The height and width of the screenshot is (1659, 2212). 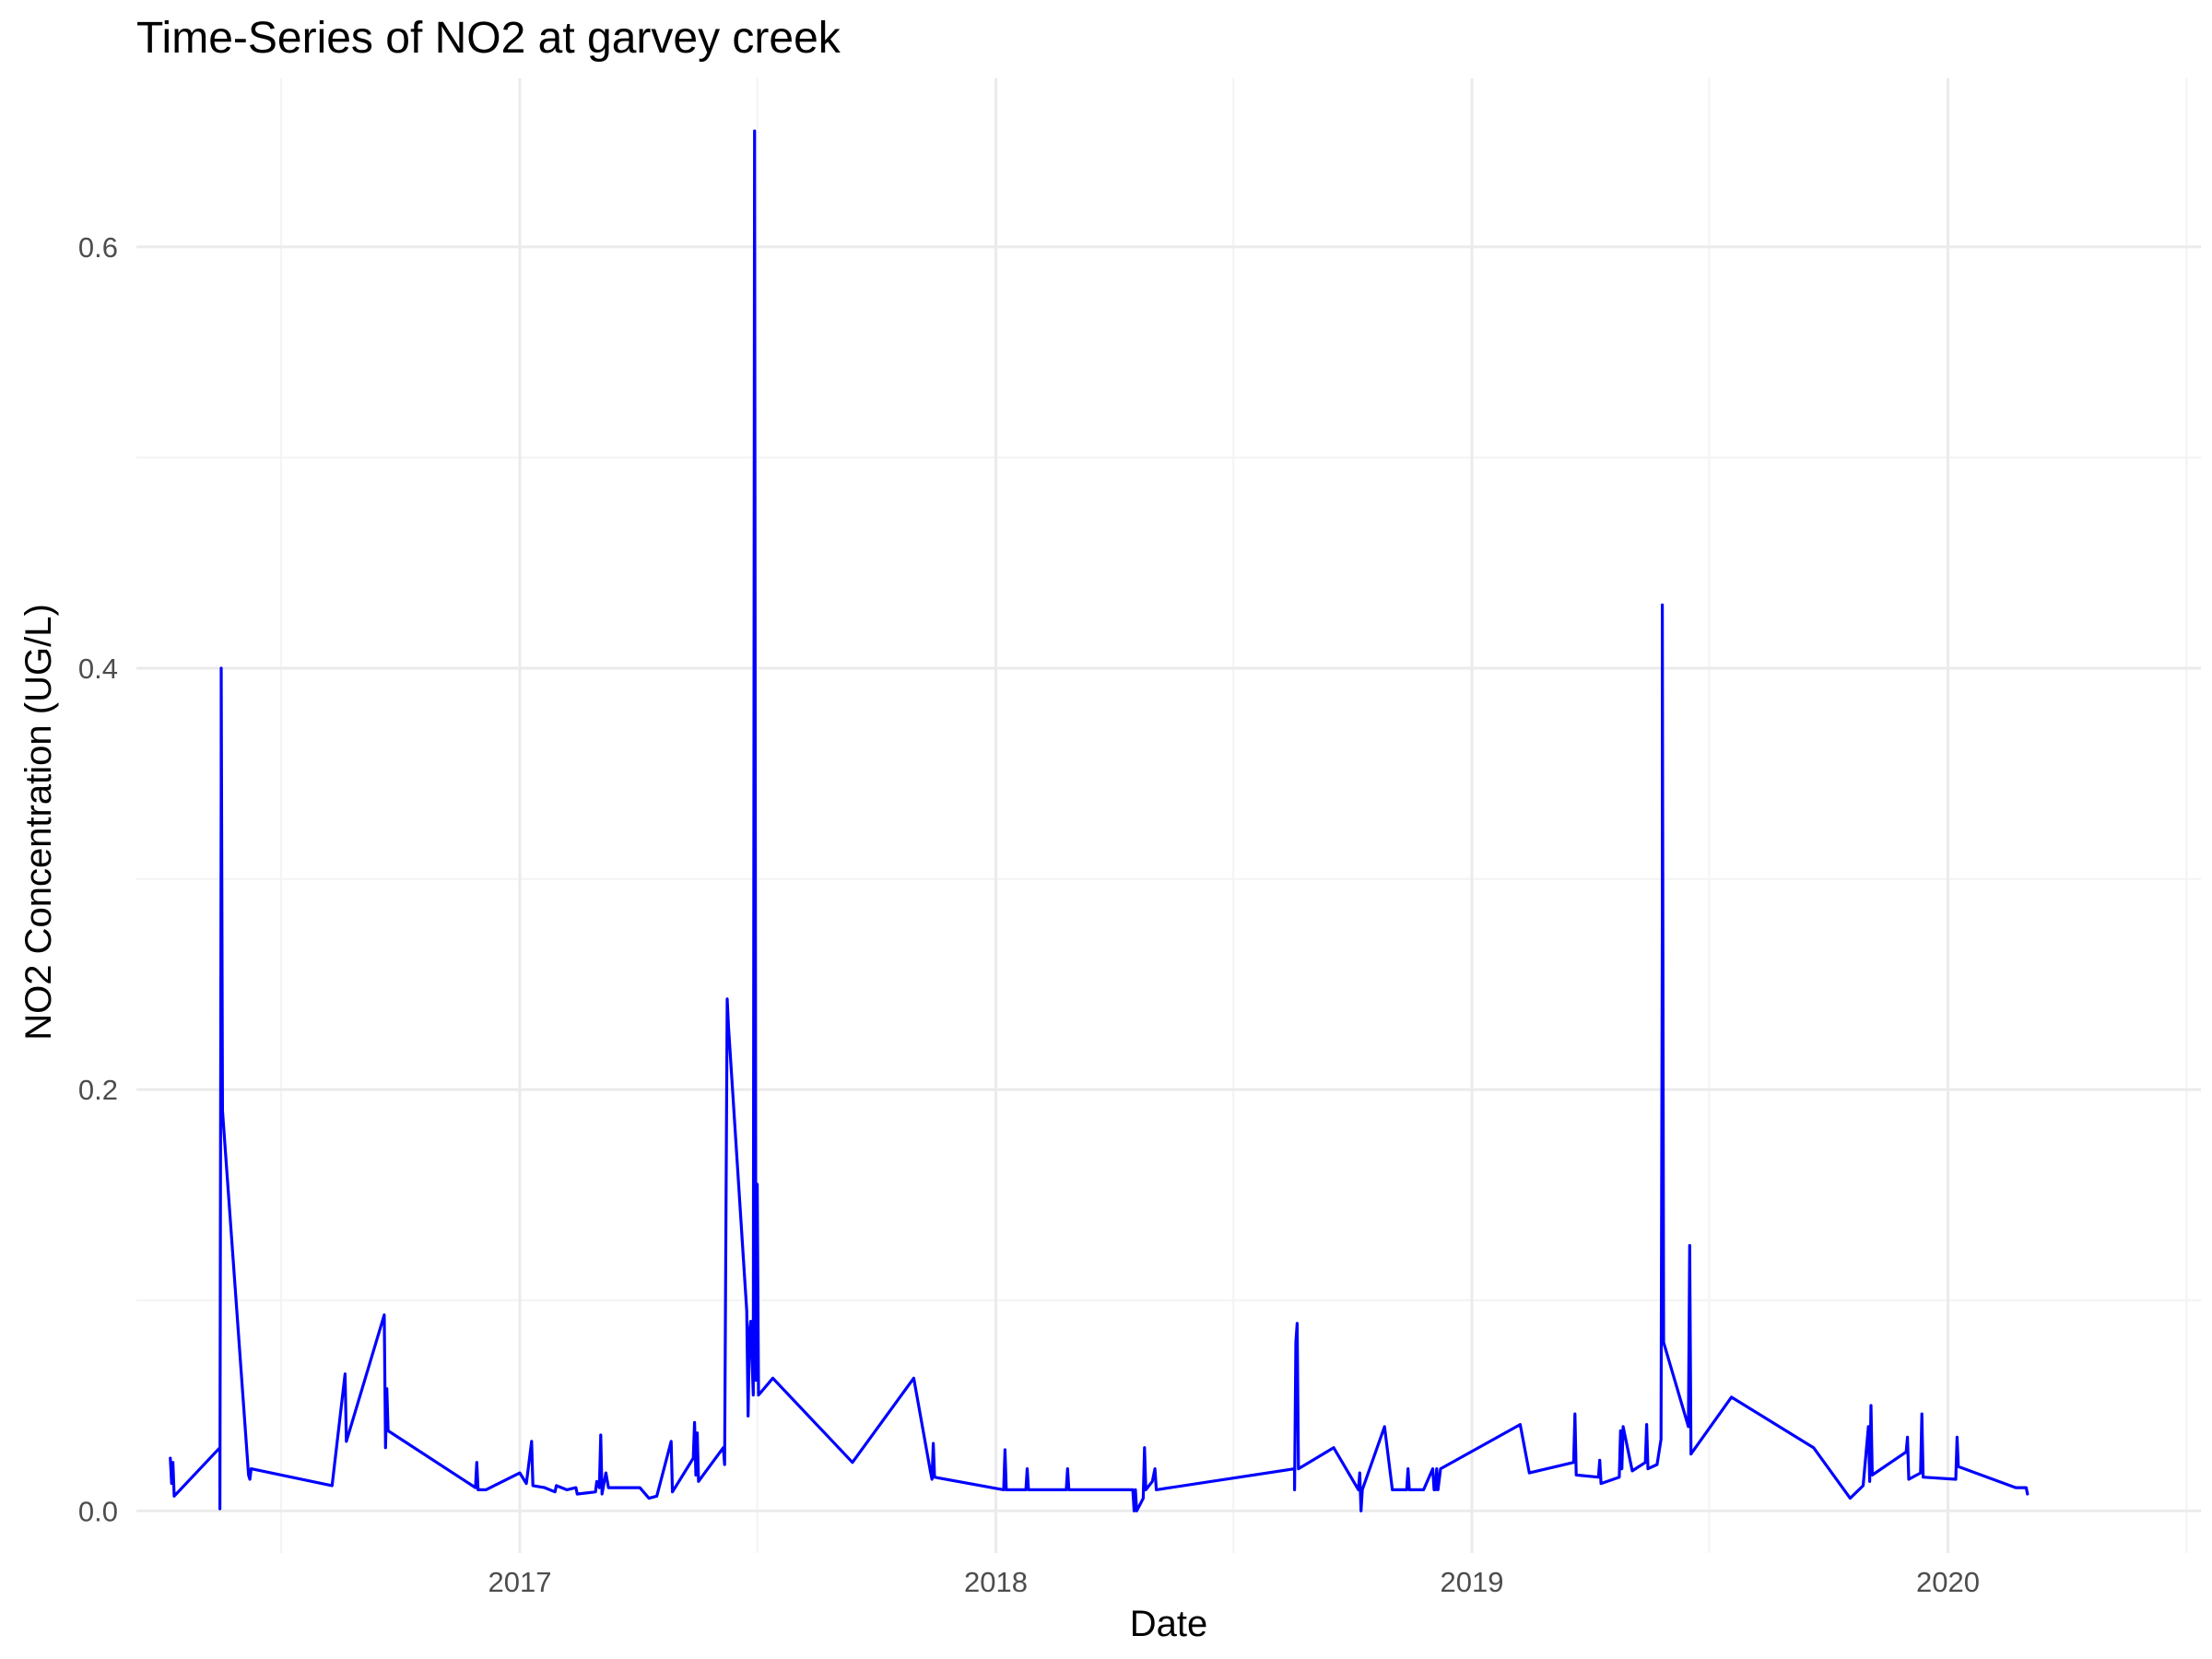 I want to click on y-tick-label: 0.6, so click(x=98, y=247).